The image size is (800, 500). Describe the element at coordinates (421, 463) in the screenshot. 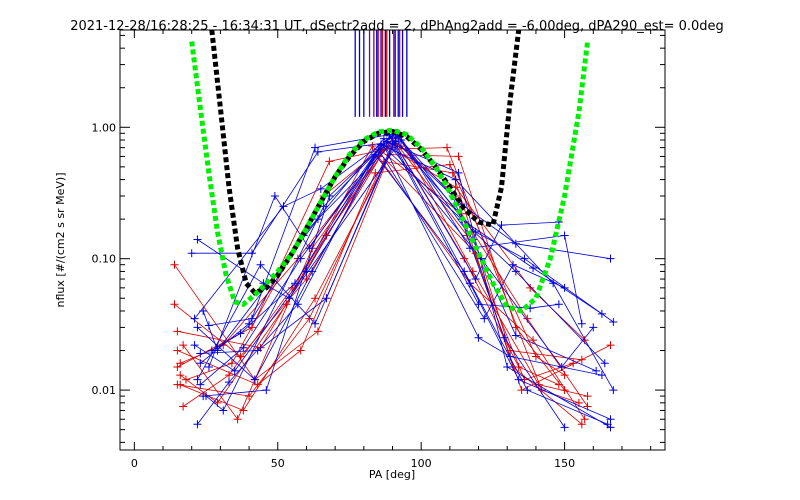

I see `x-tick-label: 100` at that location.